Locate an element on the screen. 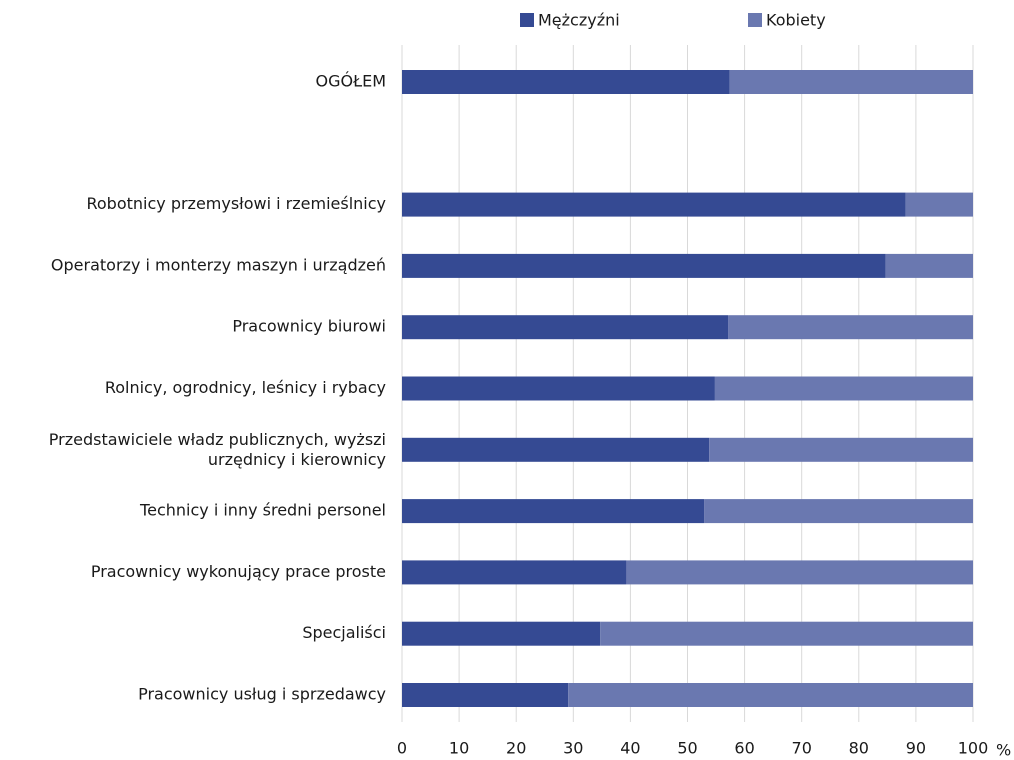  y-tick-label: Pracownicy usług i sprzedawcy is located at coordinates (262, 694).